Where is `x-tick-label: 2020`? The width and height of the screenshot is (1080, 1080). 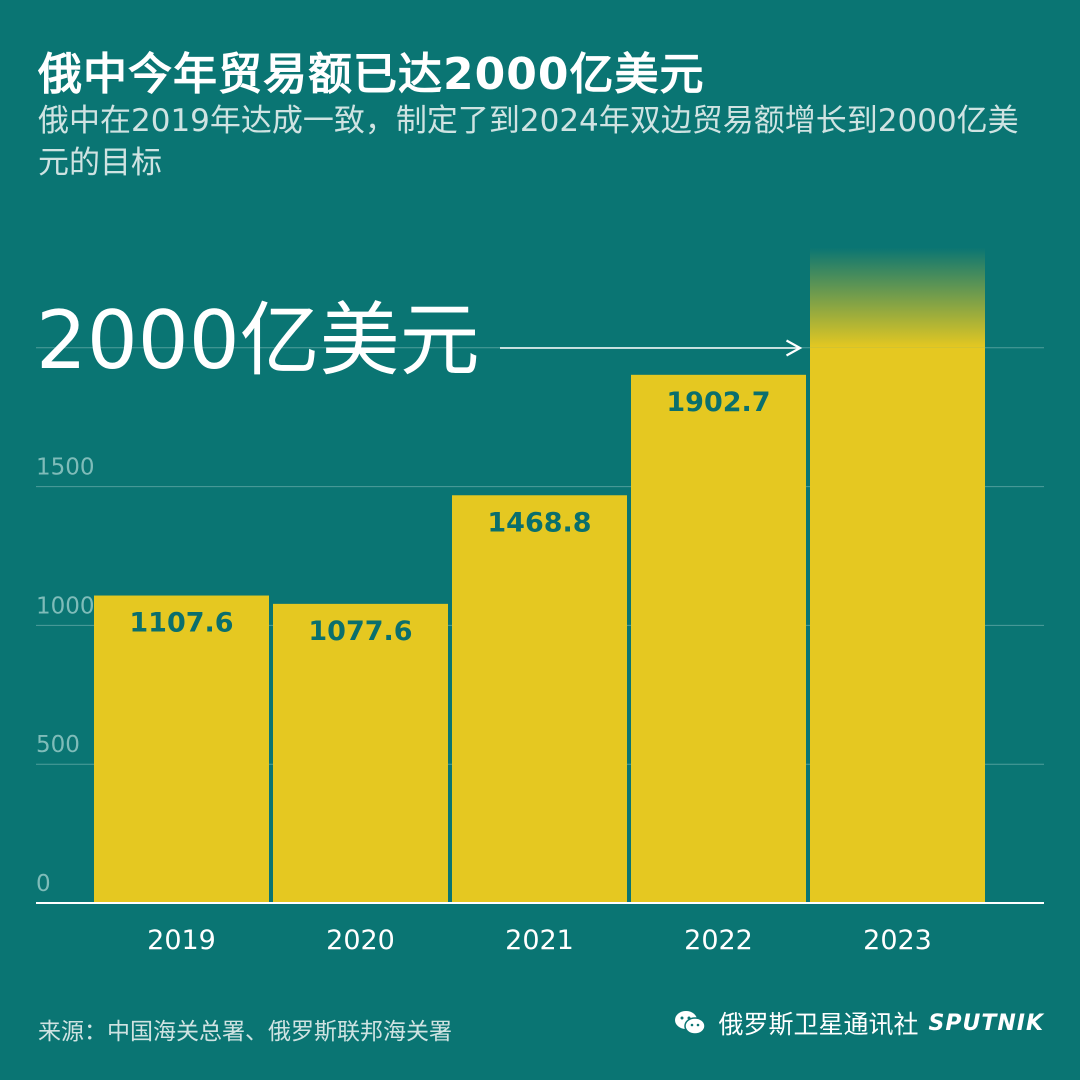
x-tick-label: 2020 is located at coordinates (360, 940).